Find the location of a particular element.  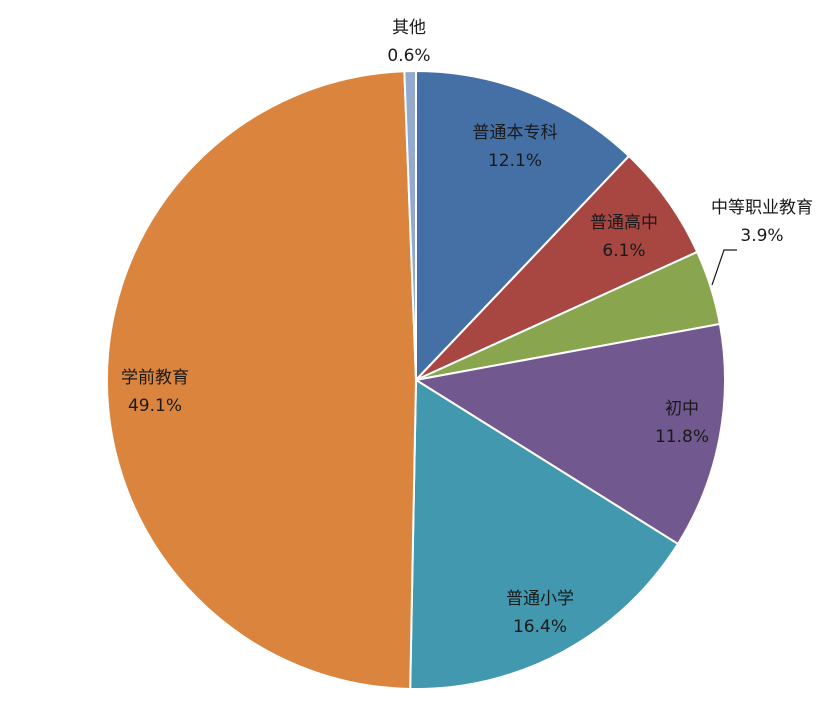

slice-category-label: 其他 is located at coordinates (409, 28).